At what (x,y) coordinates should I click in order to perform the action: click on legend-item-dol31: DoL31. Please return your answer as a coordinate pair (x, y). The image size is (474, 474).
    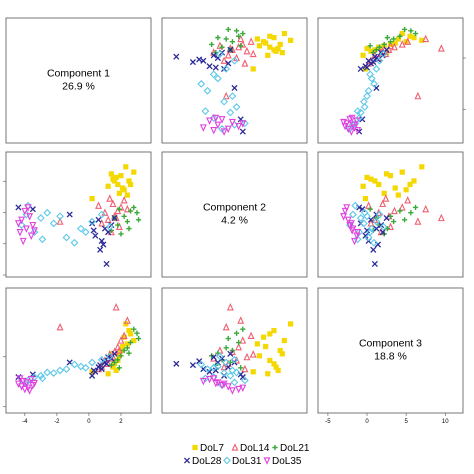
    Looking at the image, I should click on (242, 461).